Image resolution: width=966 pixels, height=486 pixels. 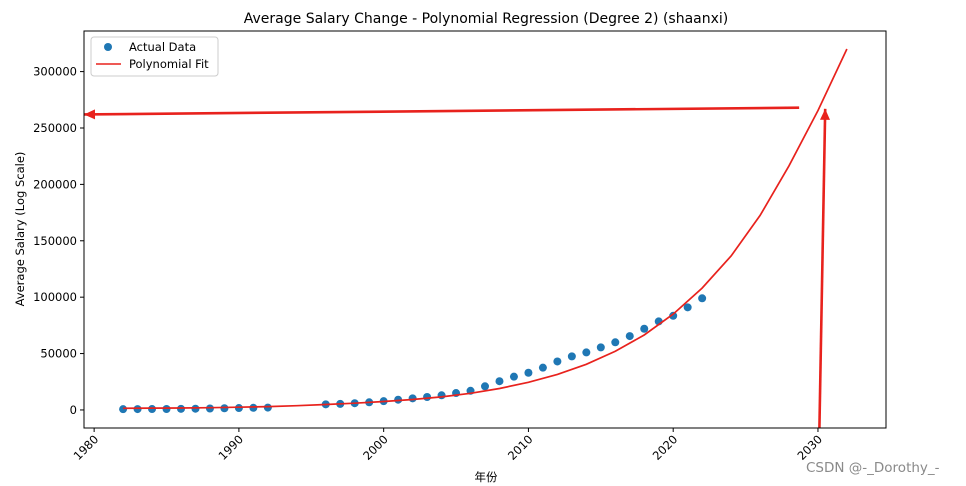 I want to click on y-tick-label: 100000, so click(x=55, y=297).